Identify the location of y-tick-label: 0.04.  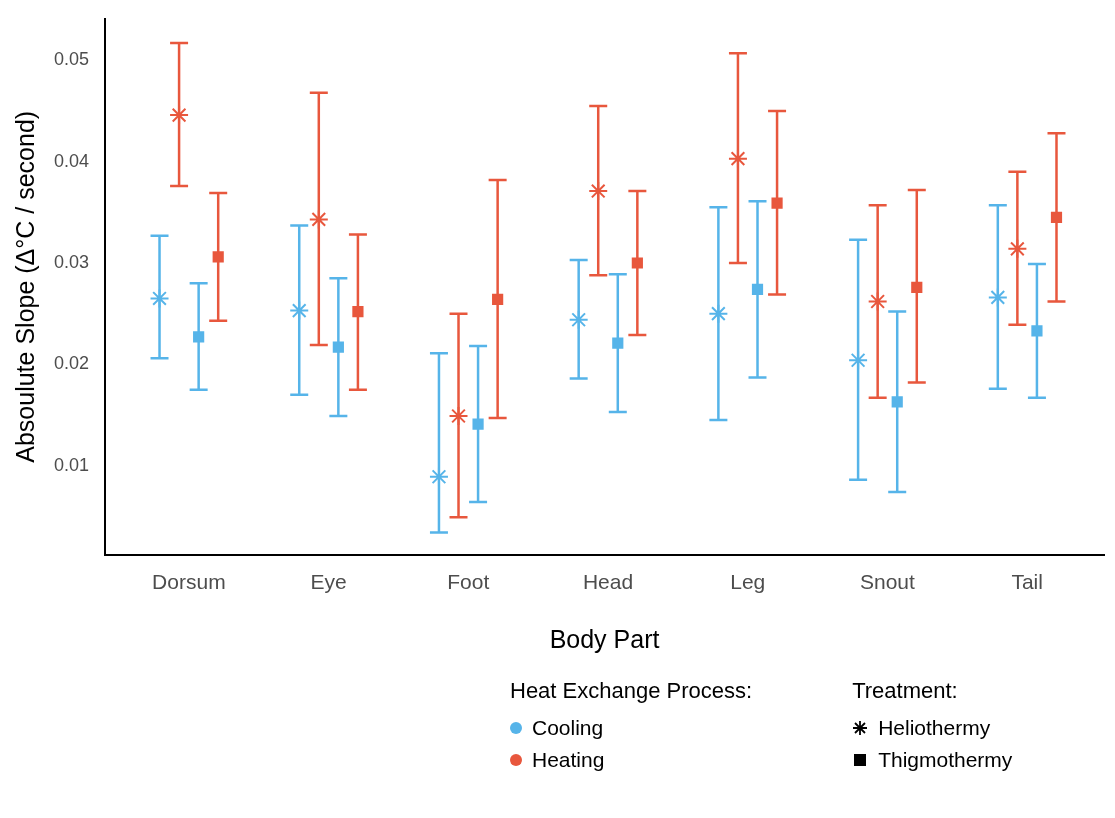
(71, 160).